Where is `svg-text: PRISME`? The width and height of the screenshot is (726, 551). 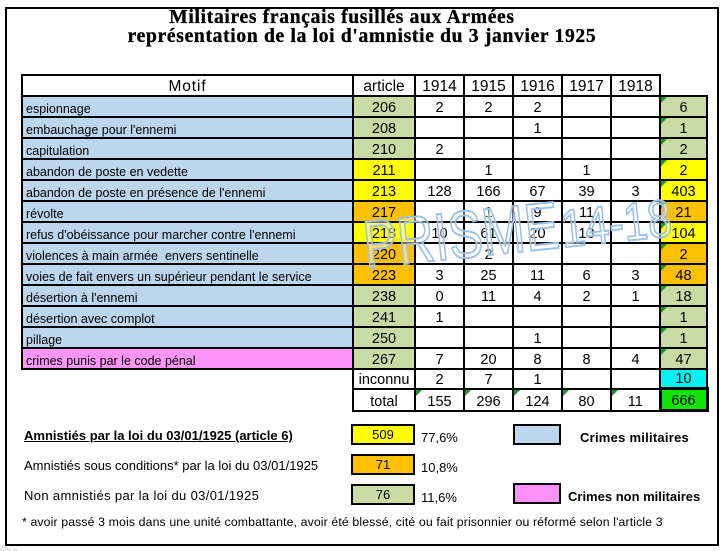
svg-text: PRISME is located at coordinates (461, 235).